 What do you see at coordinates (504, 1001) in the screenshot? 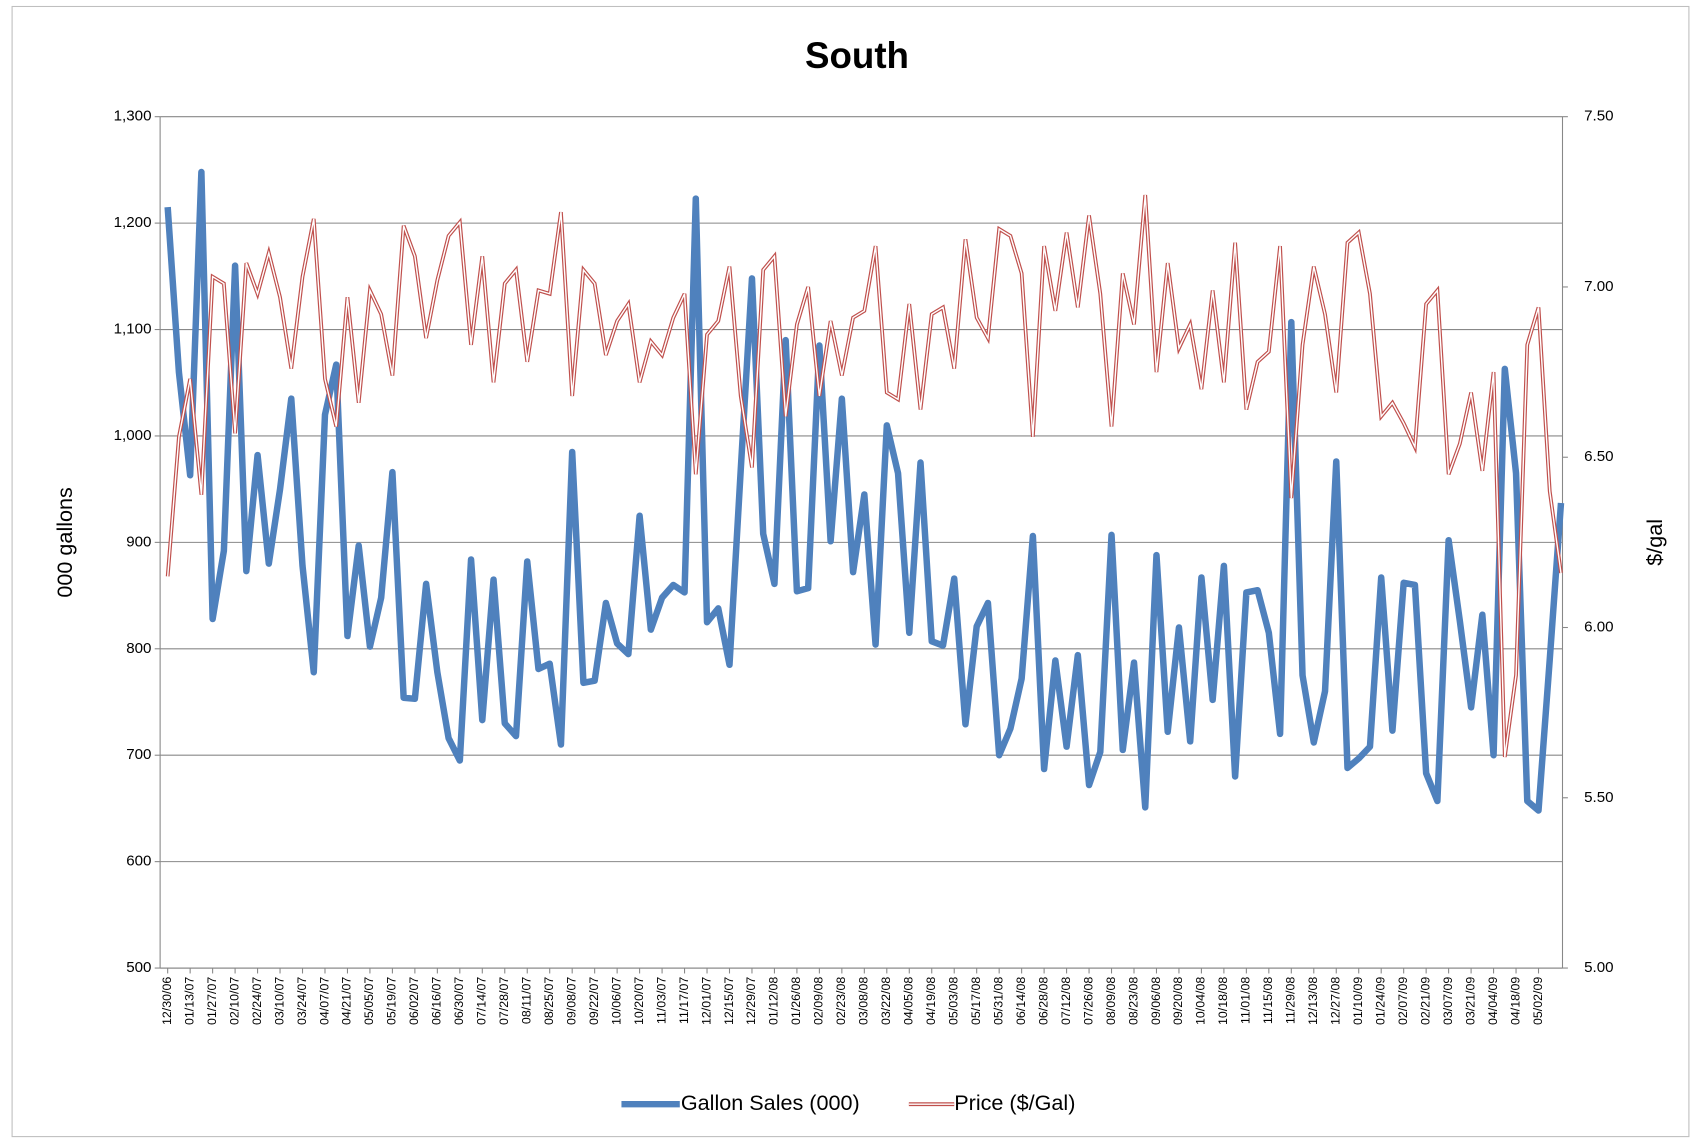
I see `x-tick-label: 07/28/07` at bounding box center [504, 1001].